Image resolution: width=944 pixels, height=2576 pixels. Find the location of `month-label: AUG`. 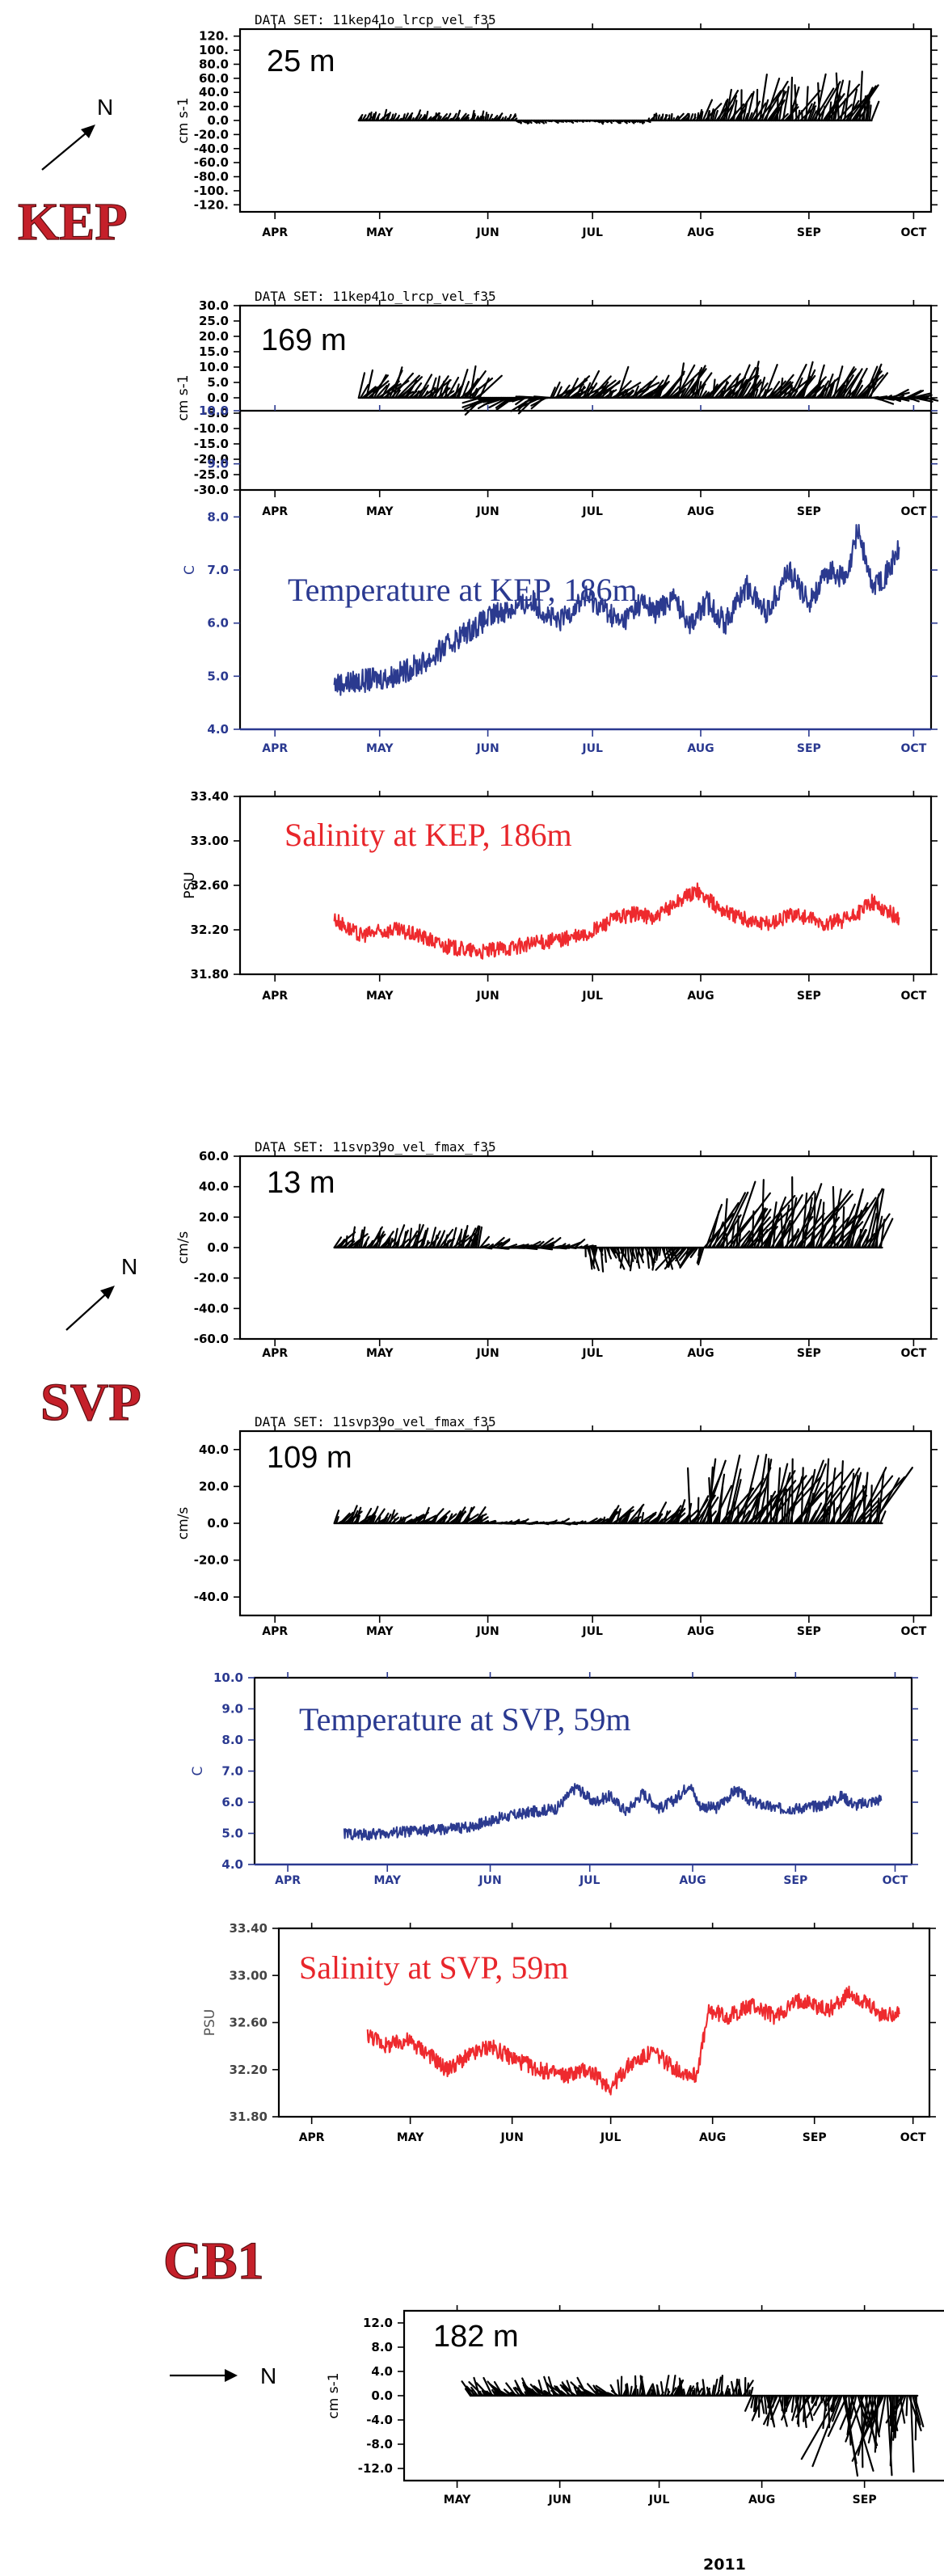

month-label: AUG is located at coordinates (700, 1353).